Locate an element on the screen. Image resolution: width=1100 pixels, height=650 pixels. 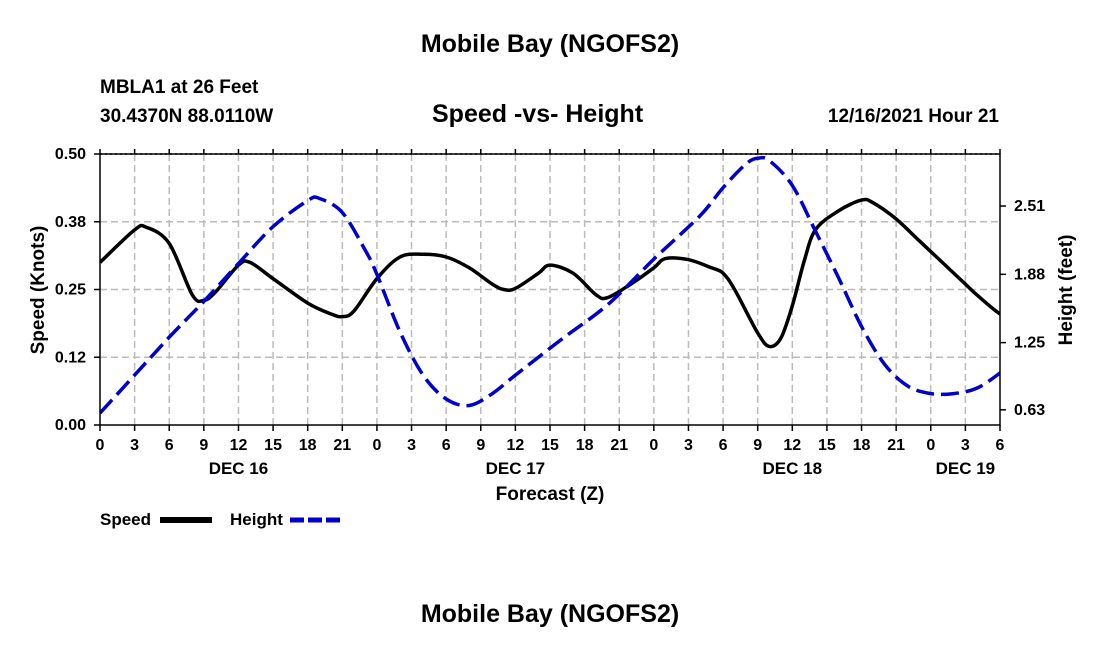
x-day-label: DEC 19 is located at coordinates (966, 468).